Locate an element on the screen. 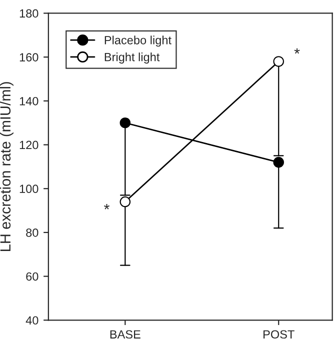  y-tick-label: 140 is located at coordinates (29, 101).